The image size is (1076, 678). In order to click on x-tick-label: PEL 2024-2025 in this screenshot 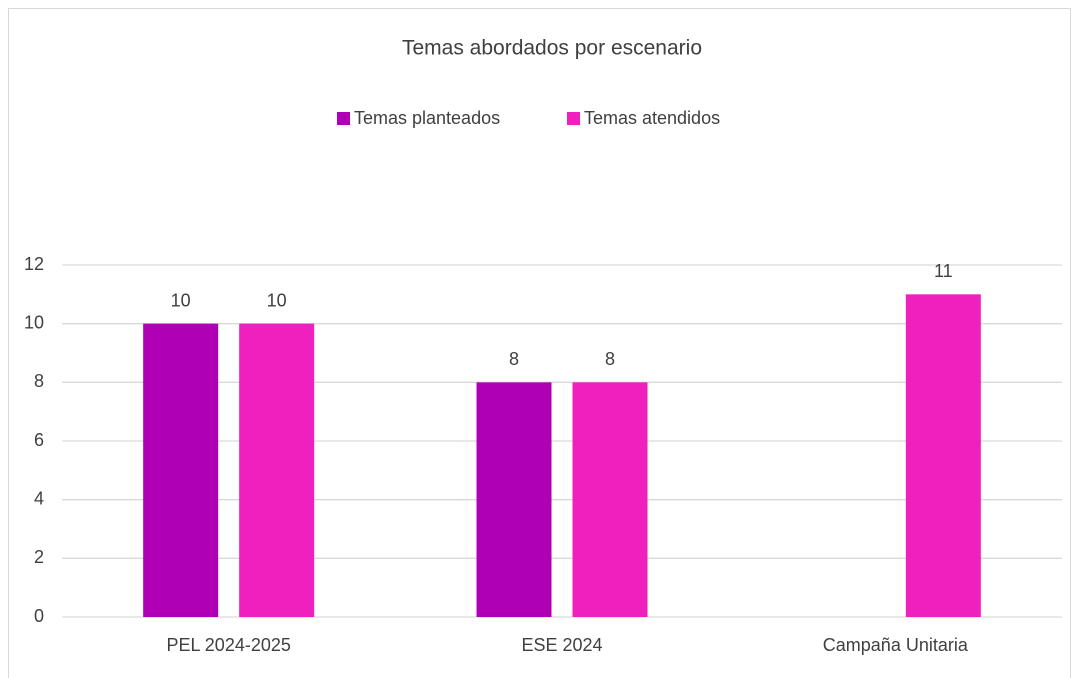, I will do `click(228, 645)`.